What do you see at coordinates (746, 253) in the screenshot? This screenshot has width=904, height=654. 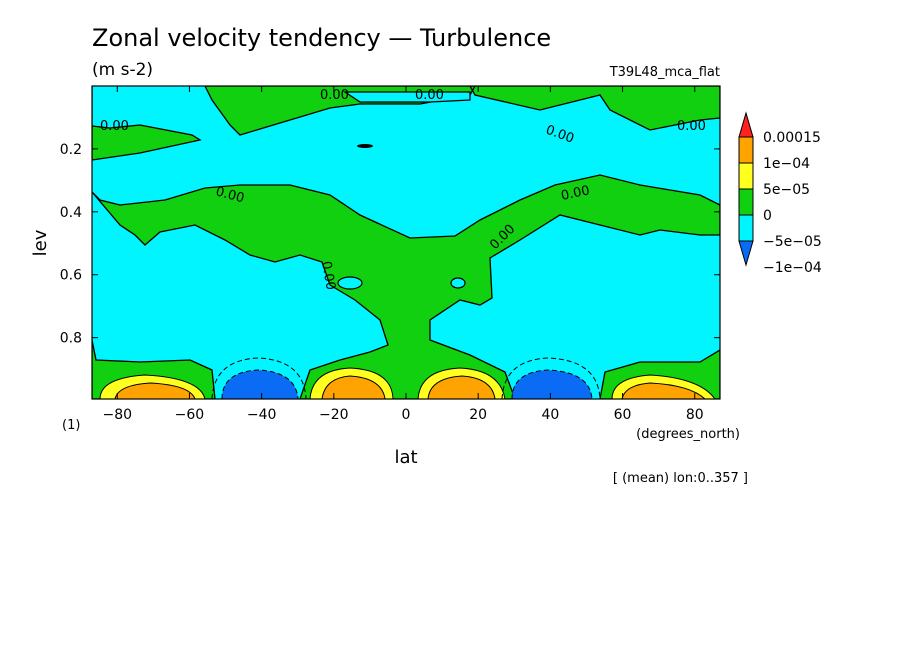 I see `colorbar-bottom-arrow` at bounding box center [746, 253].